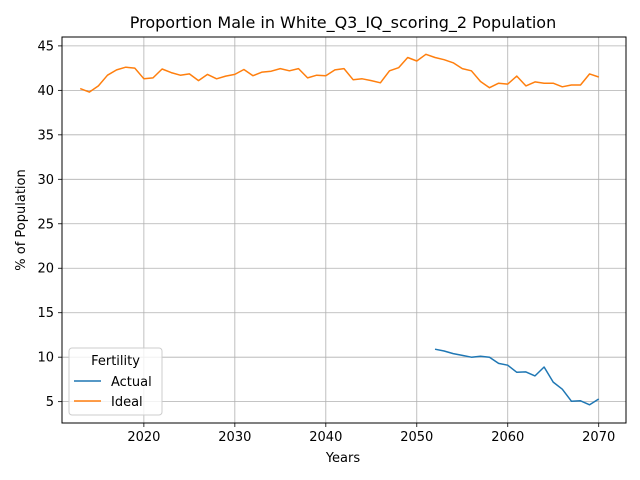 The image size is (640, 480). Describe the element at coordinates (45, 135) in the screenshot. I see `y-tick-label: 35` at that location.